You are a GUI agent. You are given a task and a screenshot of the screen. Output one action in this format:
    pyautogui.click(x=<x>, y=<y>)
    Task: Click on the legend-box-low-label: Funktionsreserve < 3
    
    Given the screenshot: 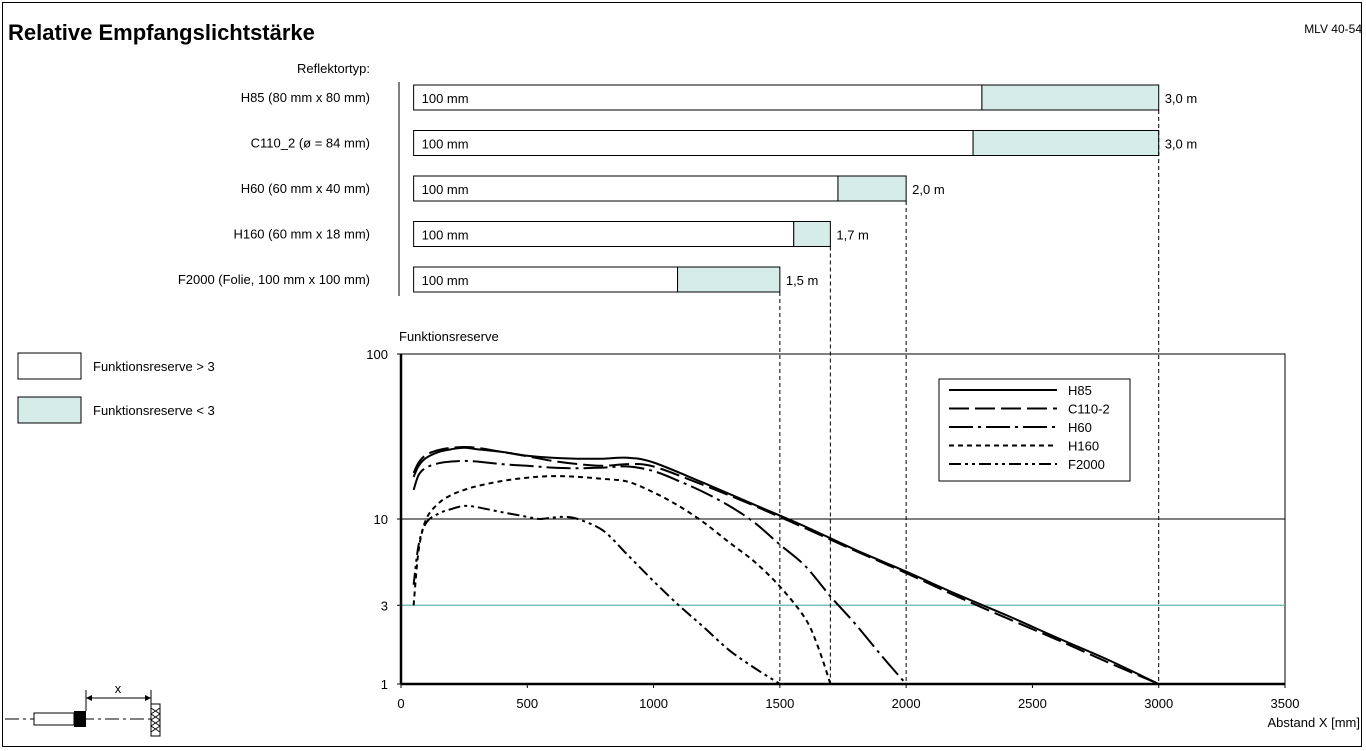 What is the action you would take?
    pyautogui.click(x=154, y=410)
    